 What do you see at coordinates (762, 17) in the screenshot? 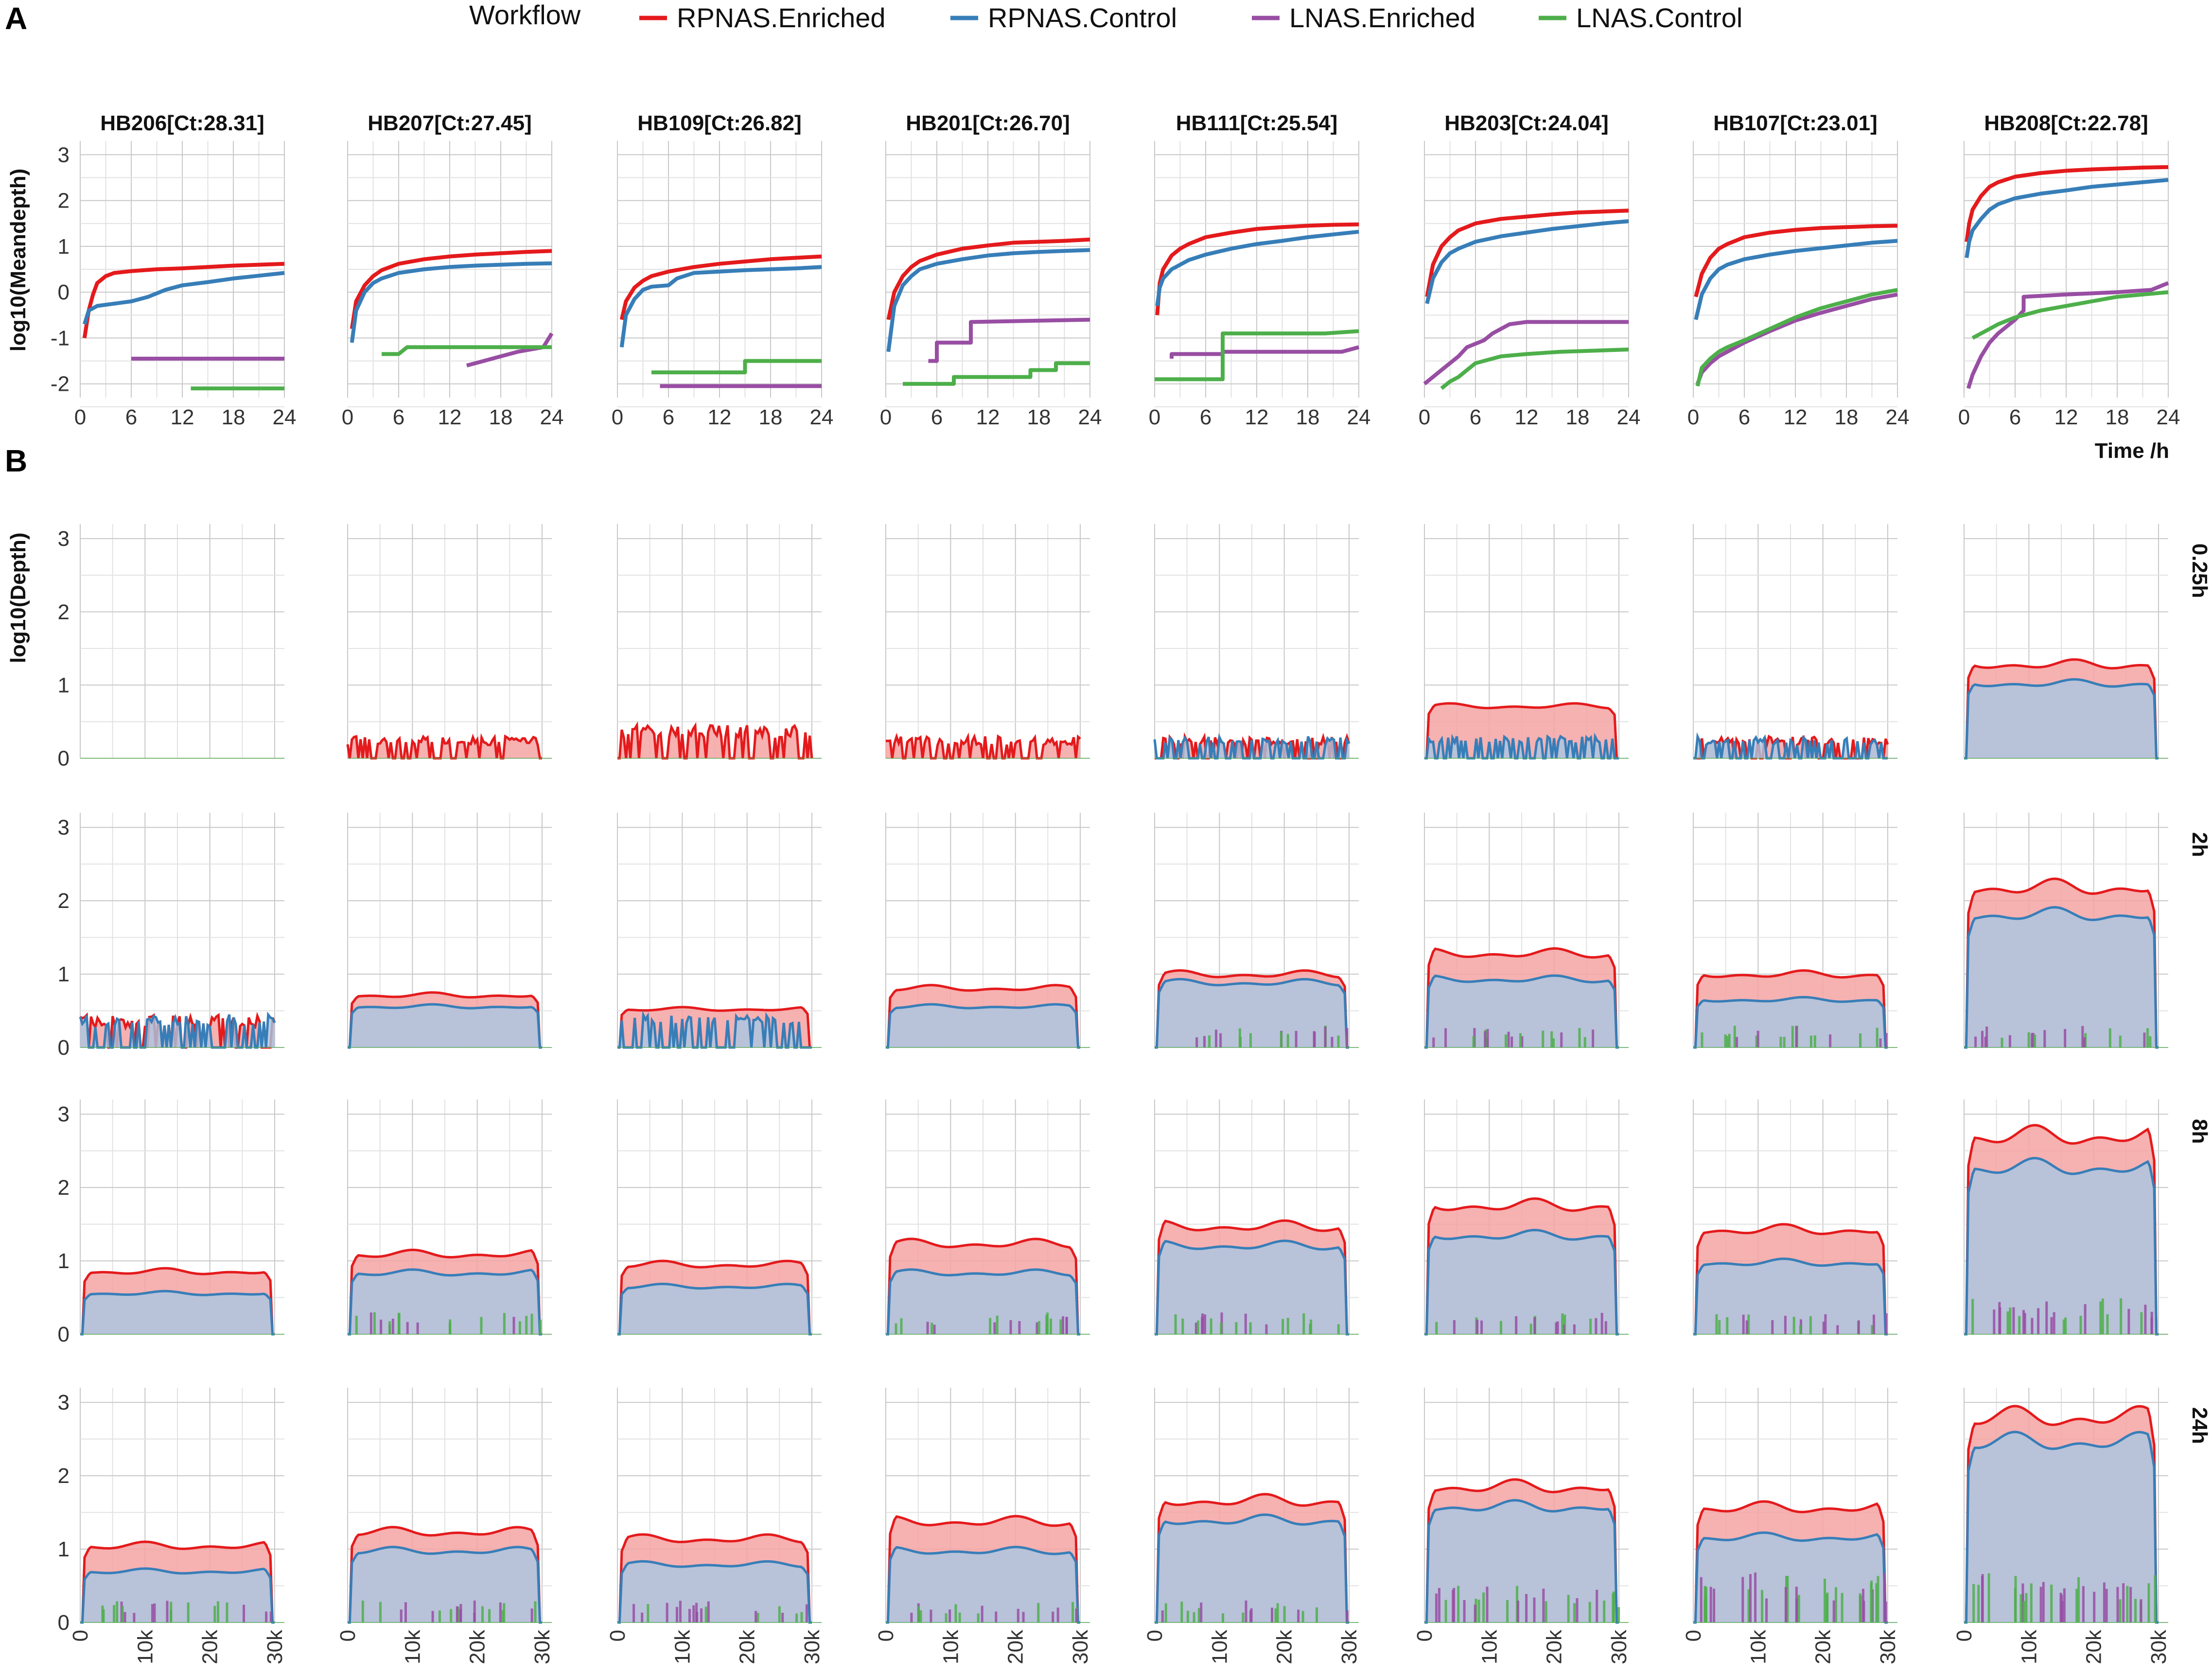
I see `legend-item-rpnas-enriched: RPNAS.Enriched` at bounding box center [762, 17].